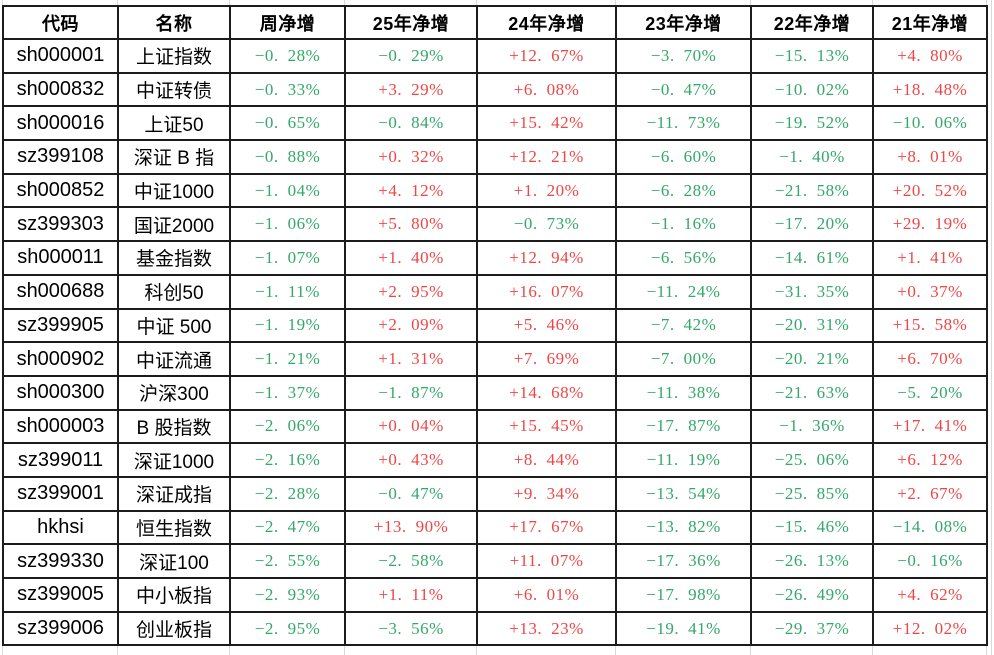 This screenshot has width=994, height=655. What do you see at coordinates (174, 89) in the screenshot?
I see `index-name-cell: 中证转债` at bounding box center [174, 89].